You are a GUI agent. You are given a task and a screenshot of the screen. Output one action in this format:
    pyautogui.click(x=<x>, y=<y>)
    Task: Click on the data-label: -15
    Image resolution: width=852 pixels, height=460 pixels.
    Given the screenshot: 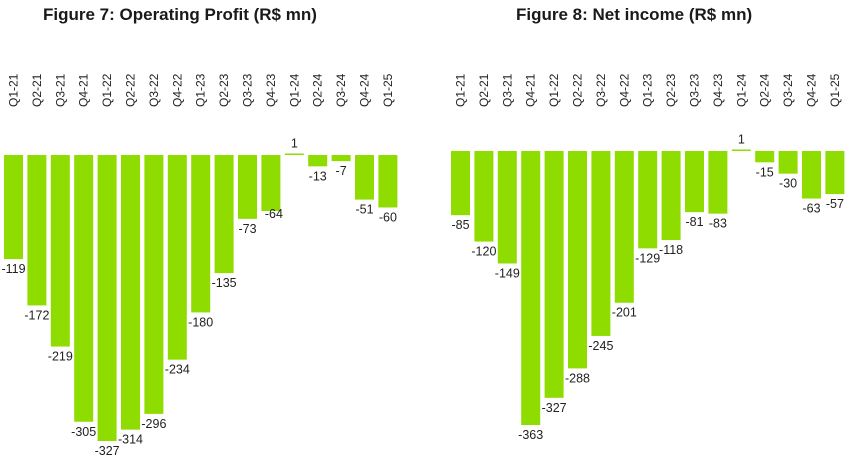 What is the action you would take?
    pyautogui.click(x=765, y=172)
    